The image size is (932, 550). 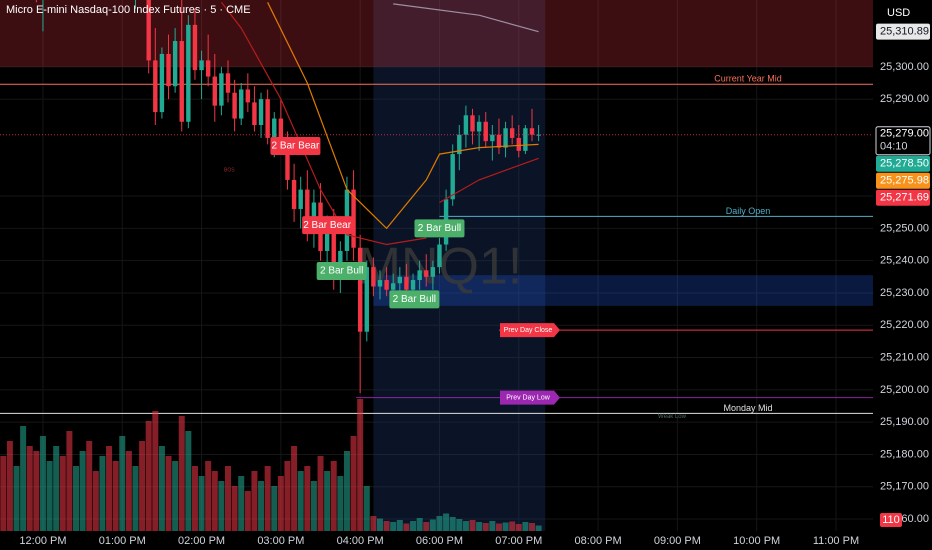 What do you see at coordinates (904, 422) in the screenshot?
I see `y-tick-label: 25,190.00` at bounding box center [904, 422].